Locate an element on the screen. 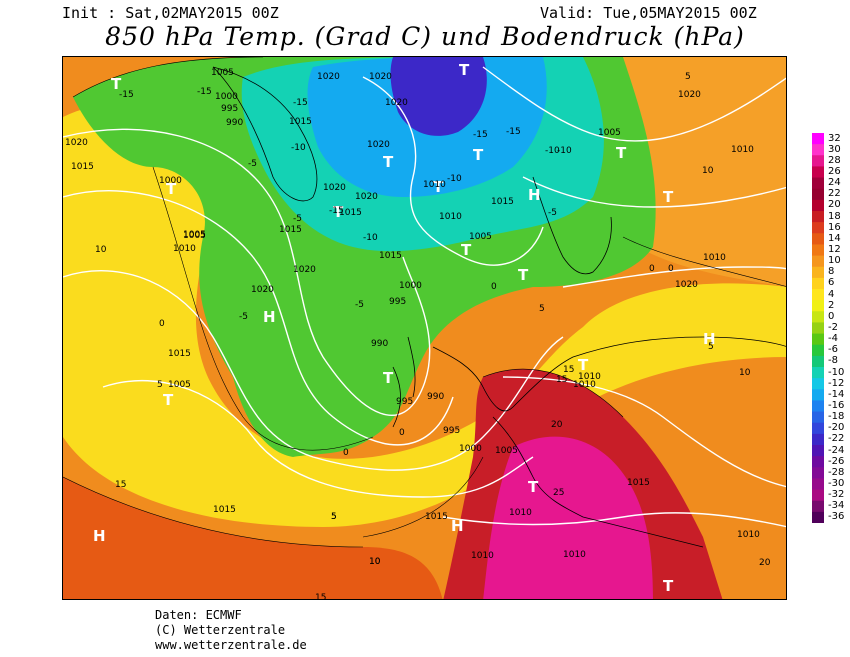 Image resolution: width=850 pixels, height=657 pixels. colorbar-tick-label: -8 is located at coordinates (833, 361).